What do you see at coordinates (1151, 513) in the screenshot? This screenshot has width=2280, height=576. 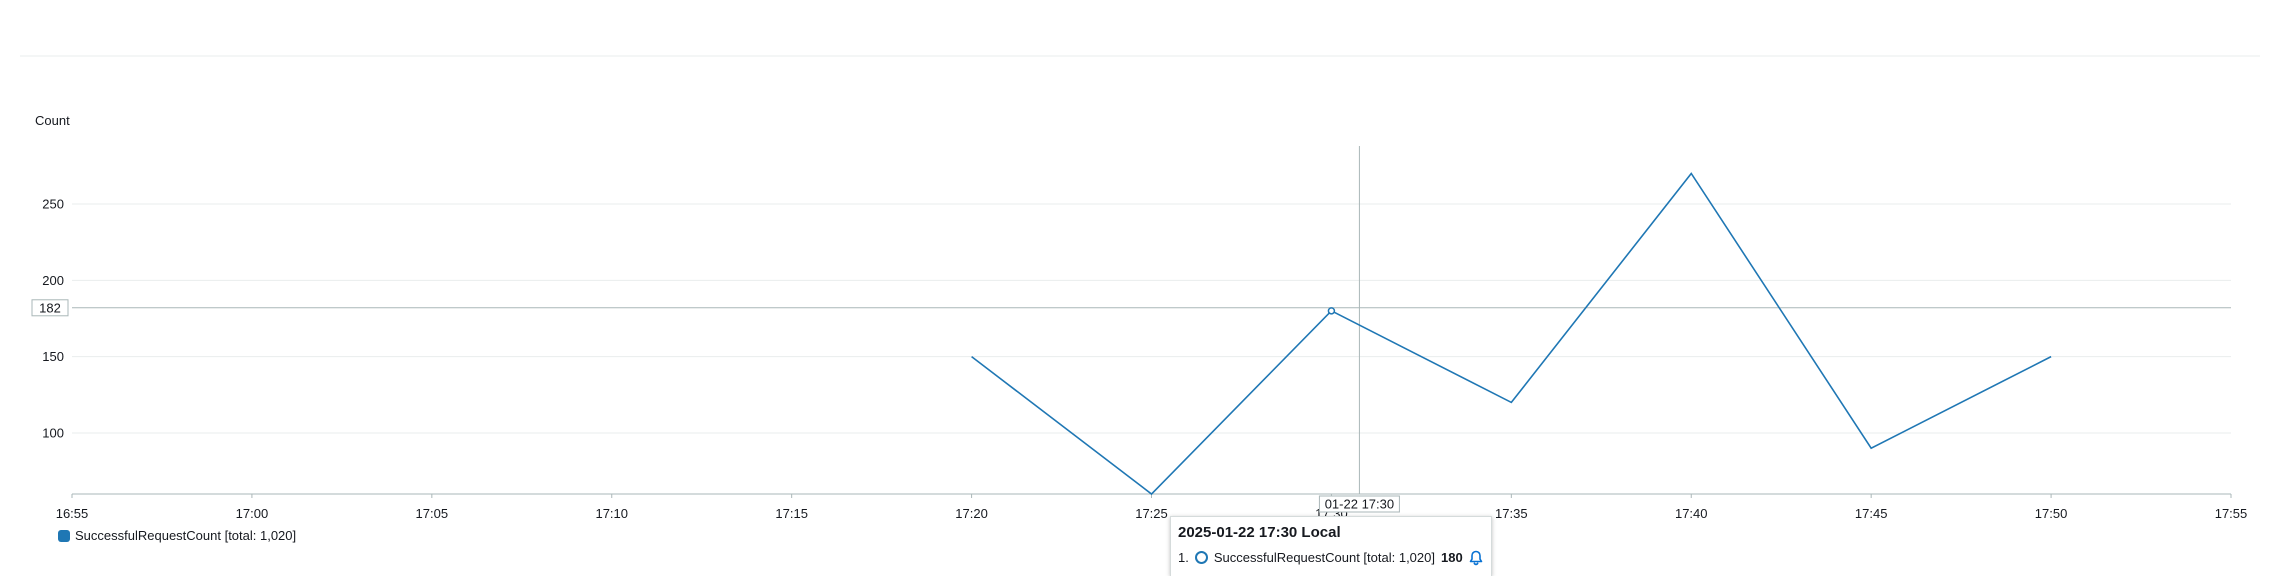 I see `x-tick-label: 17:25` at bounding box center [1151, 513].